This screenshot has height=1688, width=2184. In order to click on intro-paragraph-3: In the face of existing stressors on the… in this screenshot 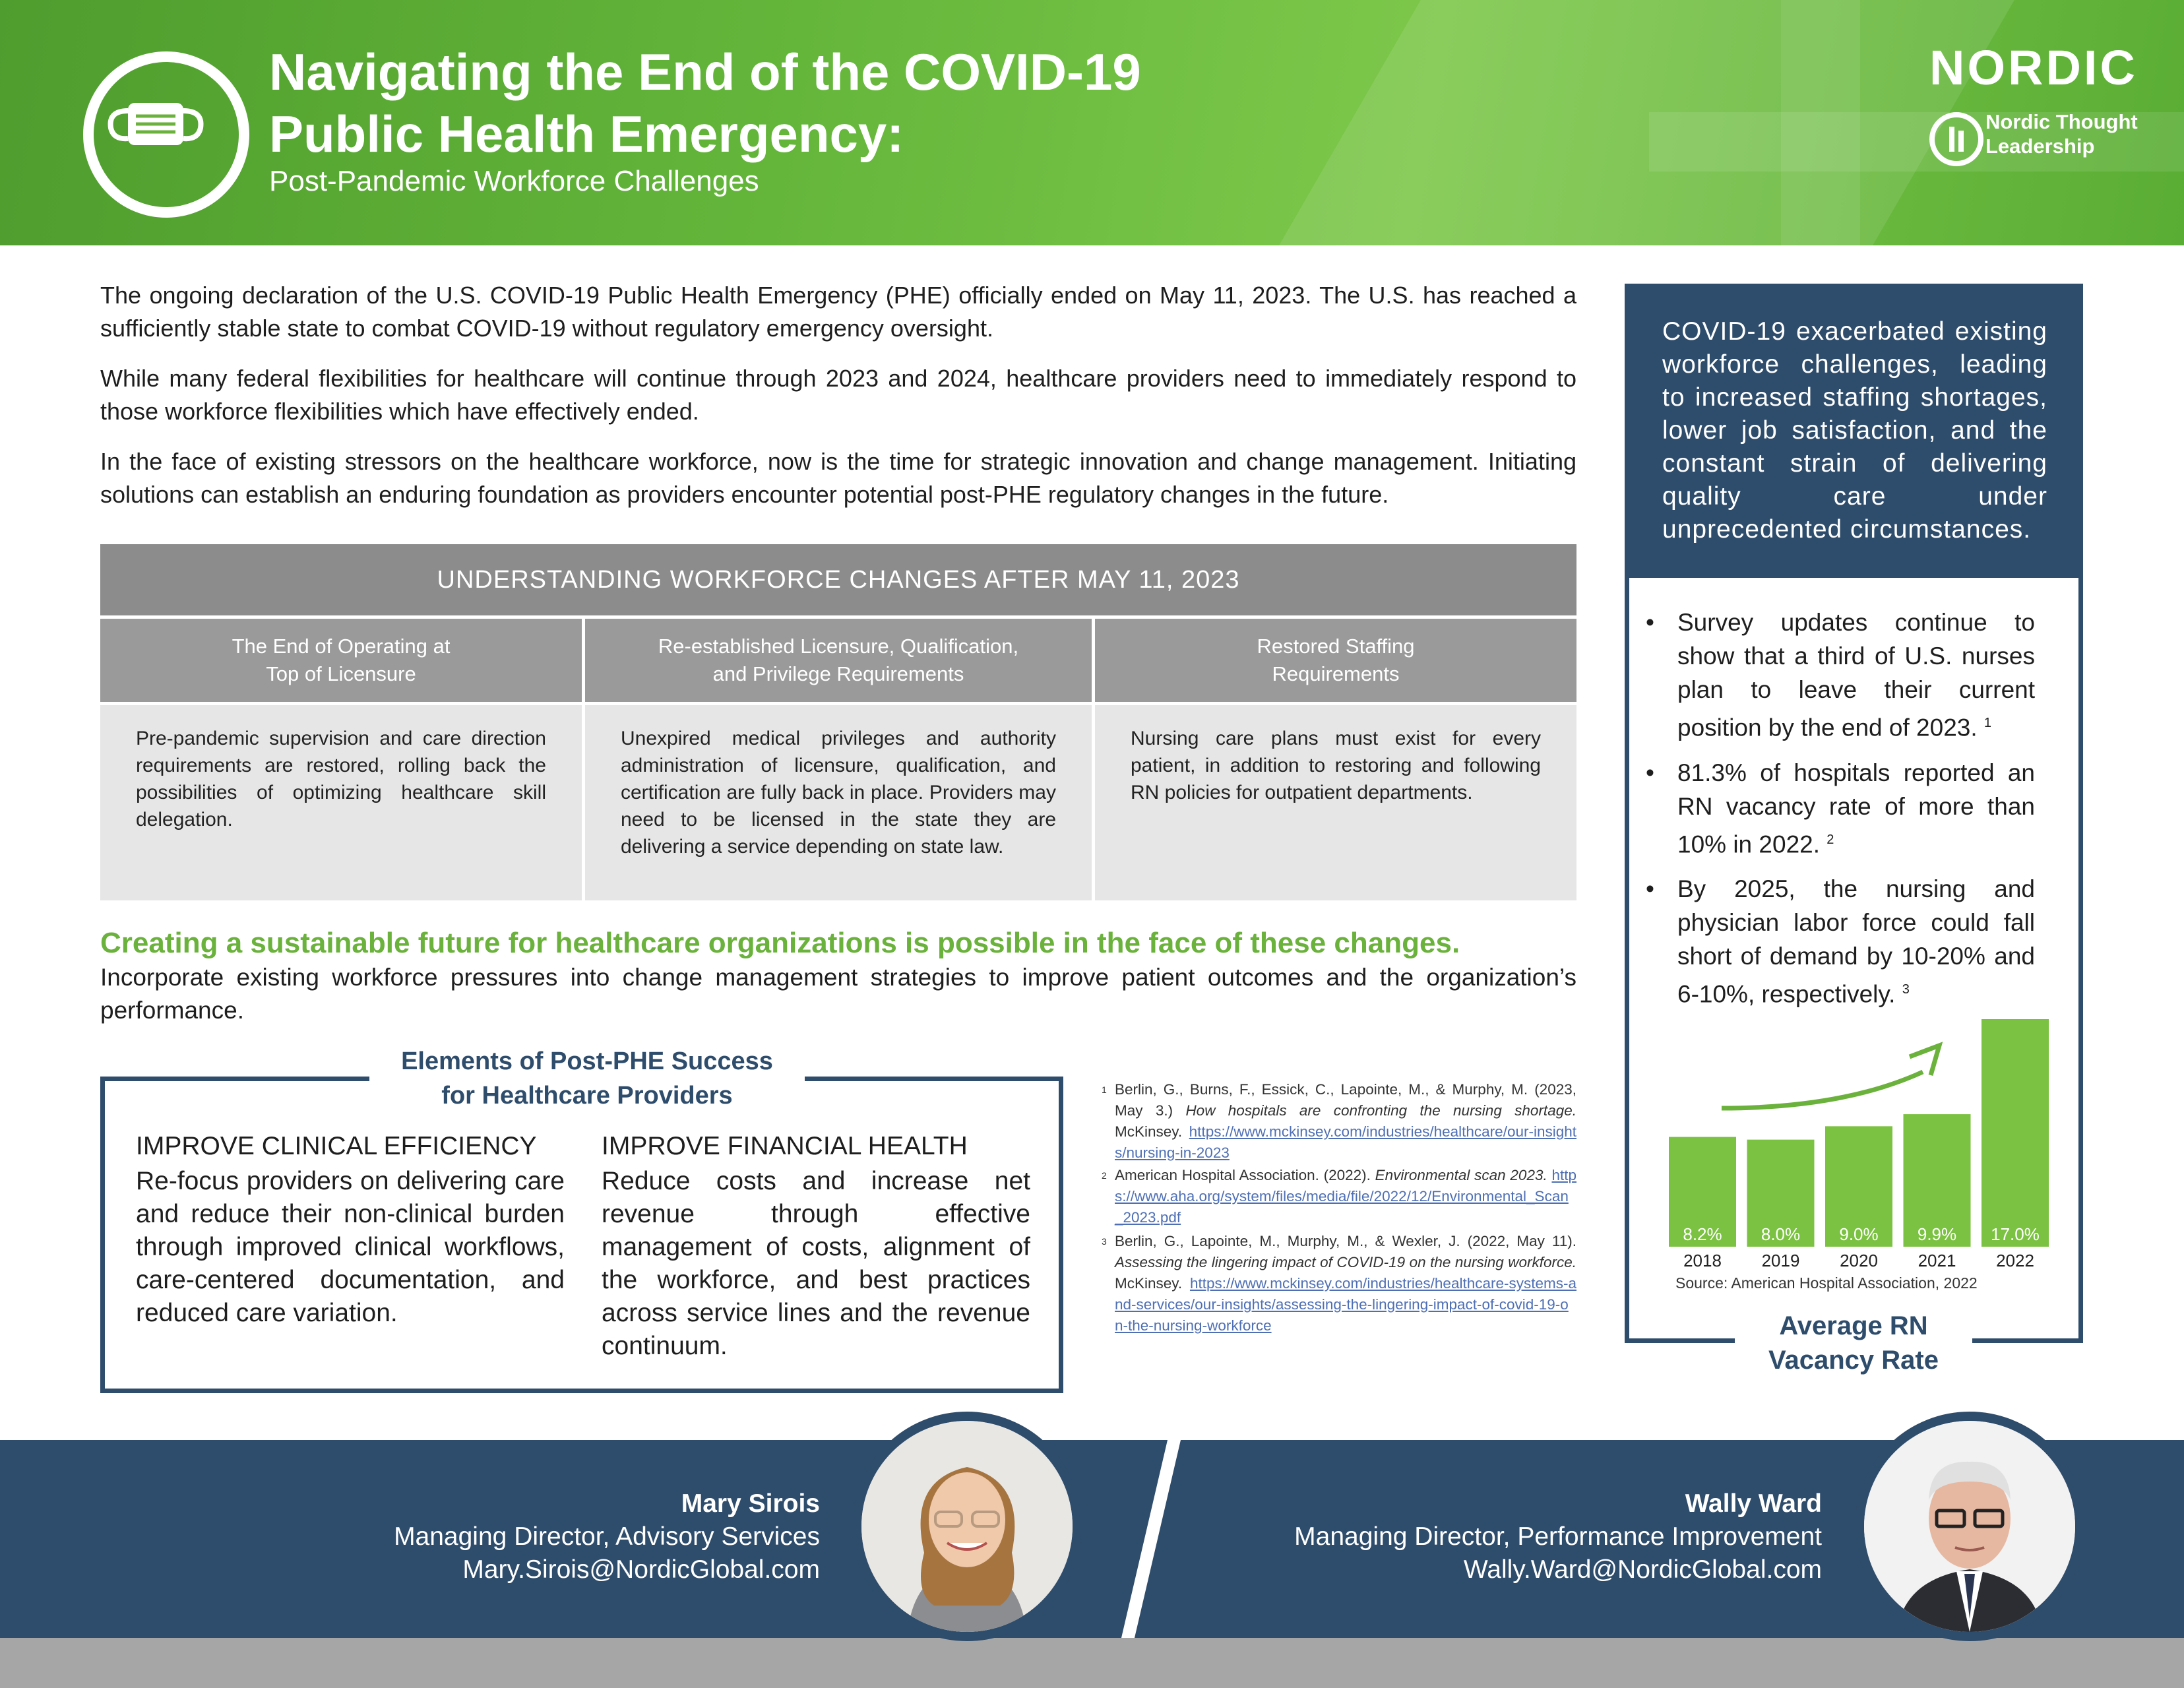, I will do `click(838, 478)`.